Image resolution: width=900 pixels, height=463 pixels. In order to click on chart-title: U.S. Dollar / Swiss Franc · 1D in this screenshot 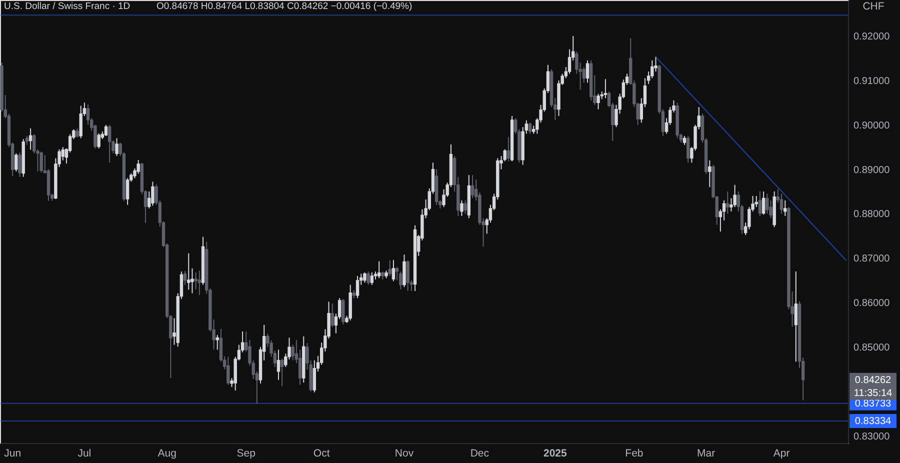, I will do `click(67, 6)`.